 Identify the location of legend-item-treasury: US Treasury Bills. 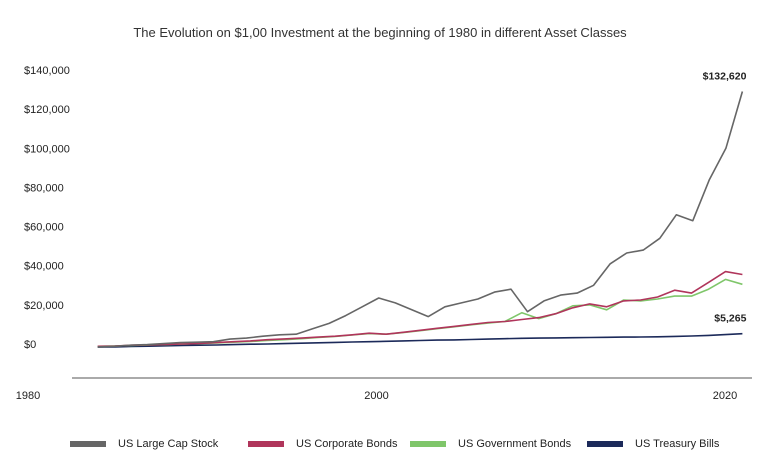
(653, 444).